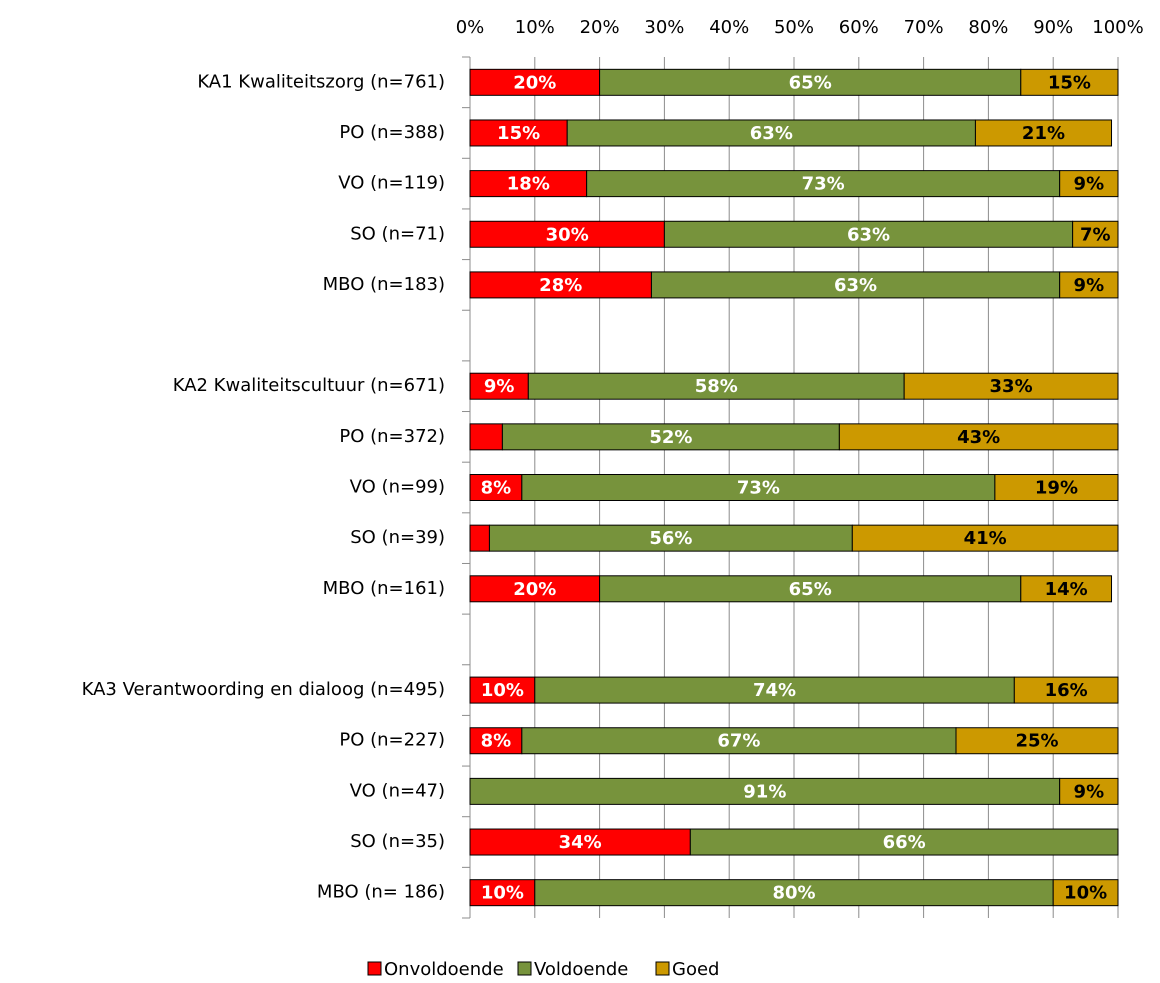 This screenshot has height=983, width=1160. Describe the element at coordinates (664, 27) in the screenshot. I see `x-tick-label: 30%` at that location.